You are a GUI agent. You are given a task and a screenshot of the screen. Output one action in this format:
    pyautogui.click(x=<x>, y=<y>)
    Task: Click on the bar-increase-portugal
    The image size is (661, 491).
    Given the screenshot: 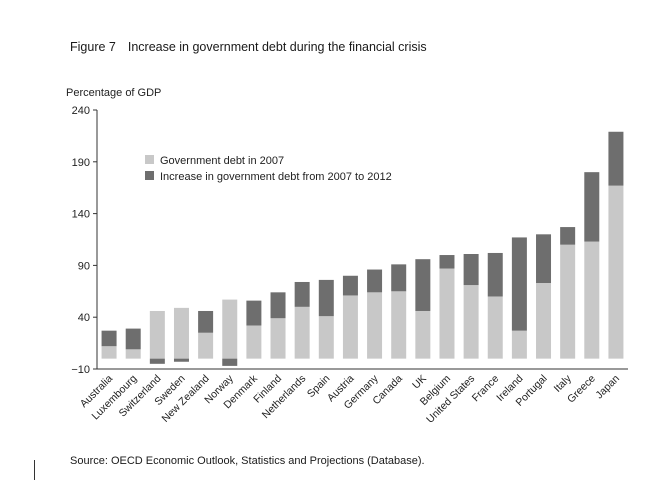 What is the action you would take?
    pyautogui.click(x=544, y=259)
    